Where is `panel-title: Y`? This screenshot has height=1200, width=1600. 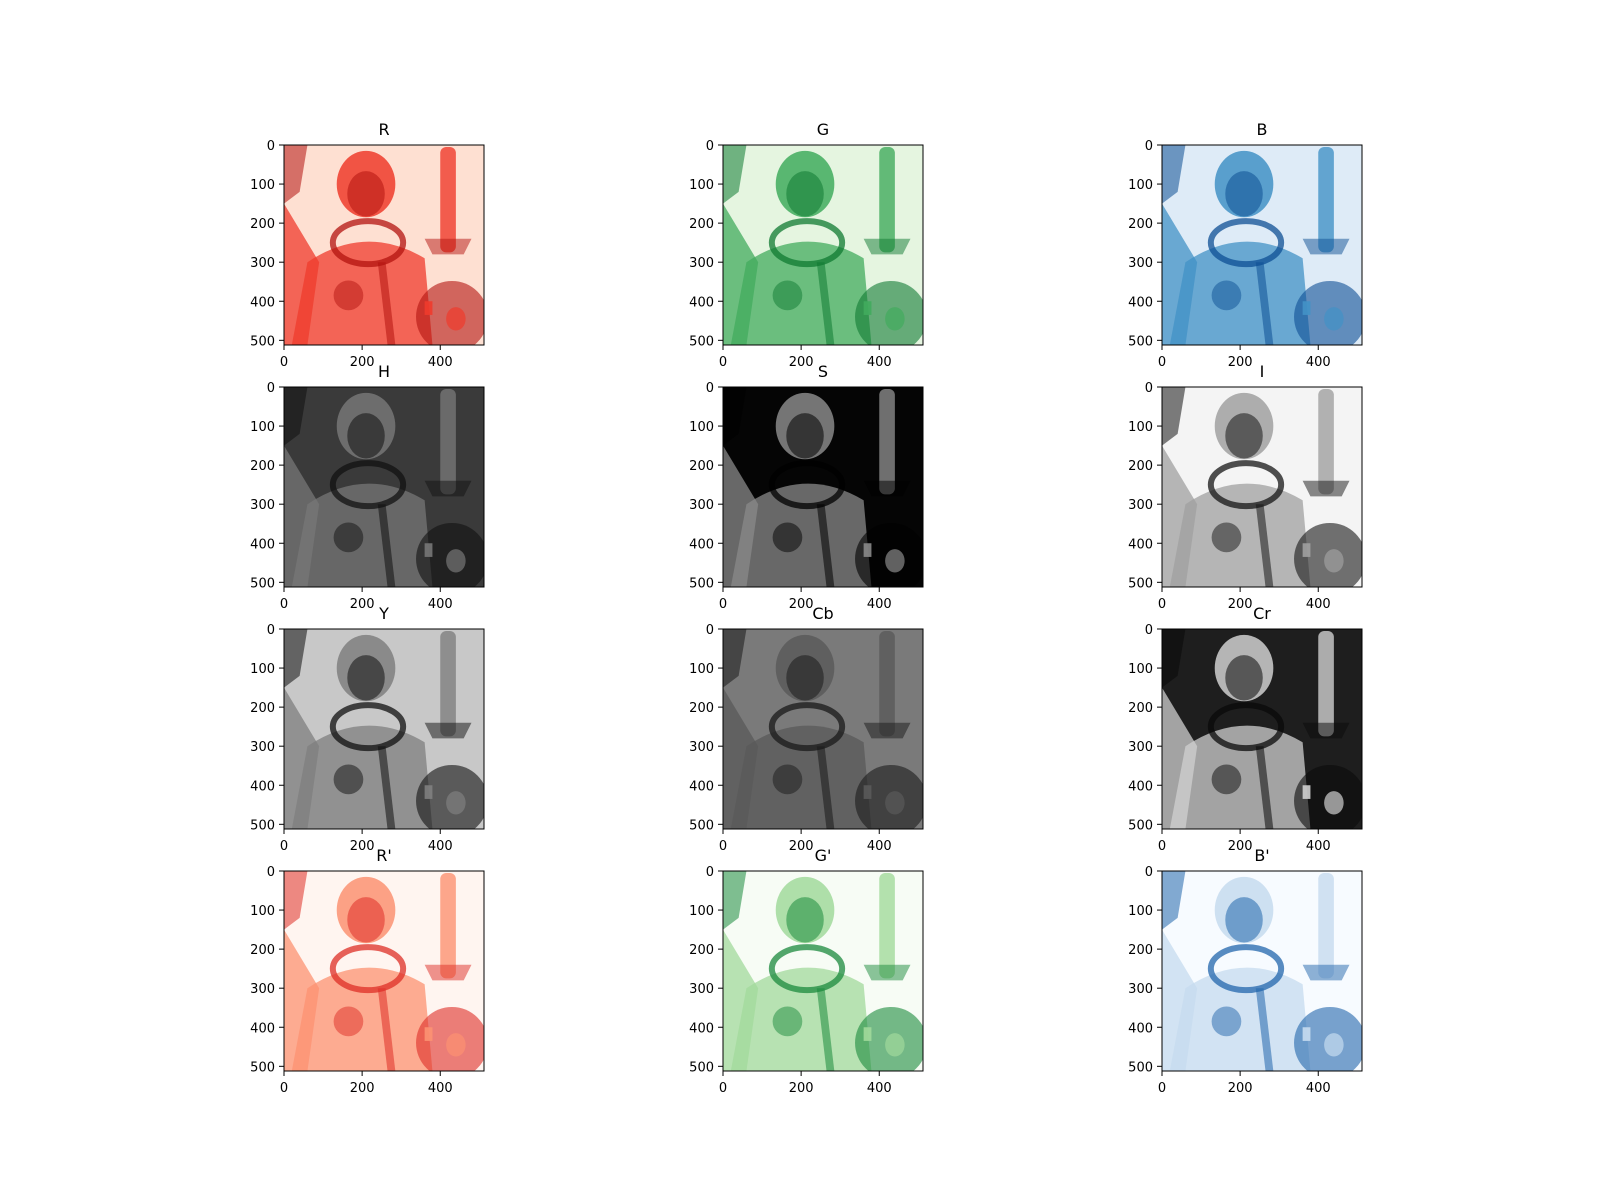
panel-title: Y is located at coordinates (383, 613).